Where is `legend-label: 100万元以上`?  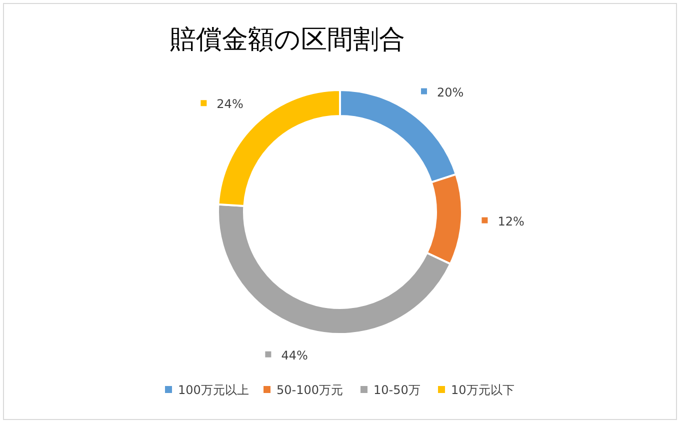 legend-label: 100万元以上 is located at coordinates (213, 390).